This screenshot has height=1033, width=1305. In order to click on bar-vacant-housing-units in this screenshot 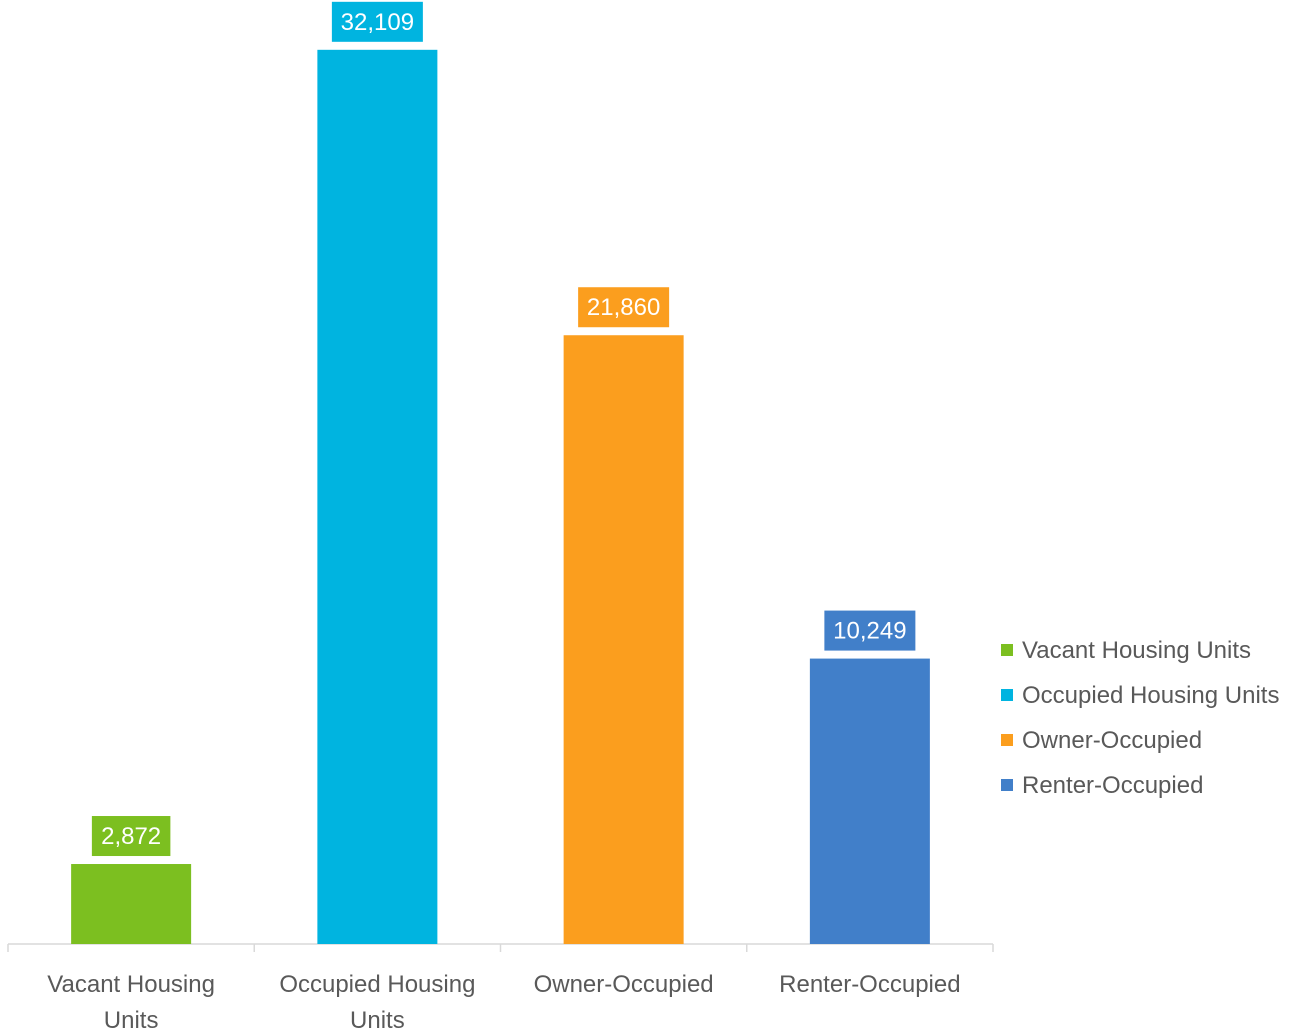, I will do `click(131, 904)`.